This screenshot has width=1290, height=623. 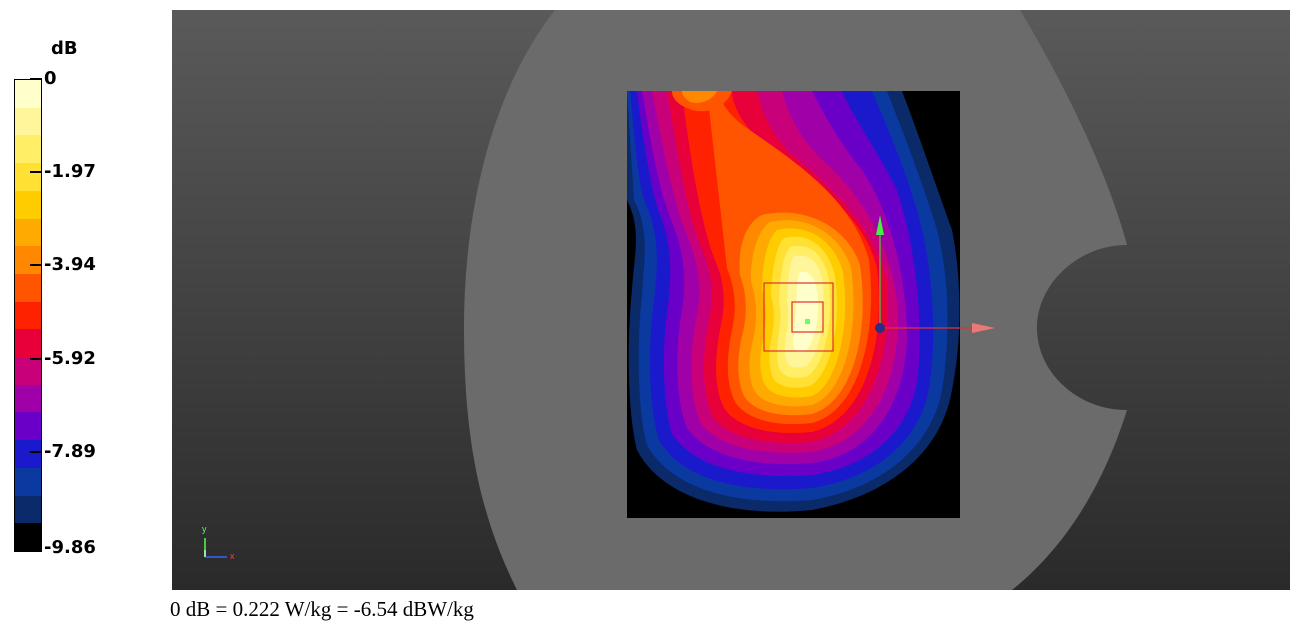 I want to click on hotspot-top-inner, so click(x=699, y=97).